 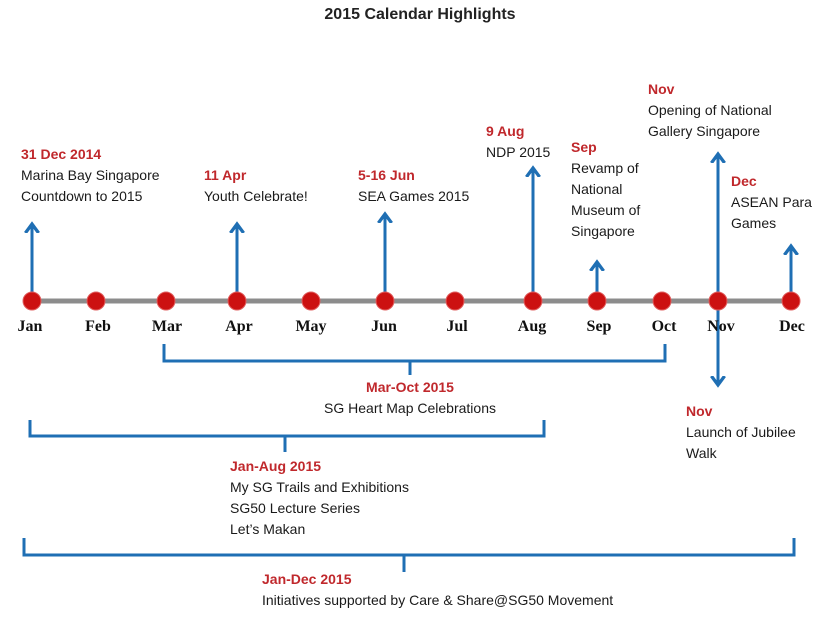 What do you see at coordinates (307, 579) in the screenshot?
I see `range-date: Jan-Dec 2015` at bounding box center [307, 579].